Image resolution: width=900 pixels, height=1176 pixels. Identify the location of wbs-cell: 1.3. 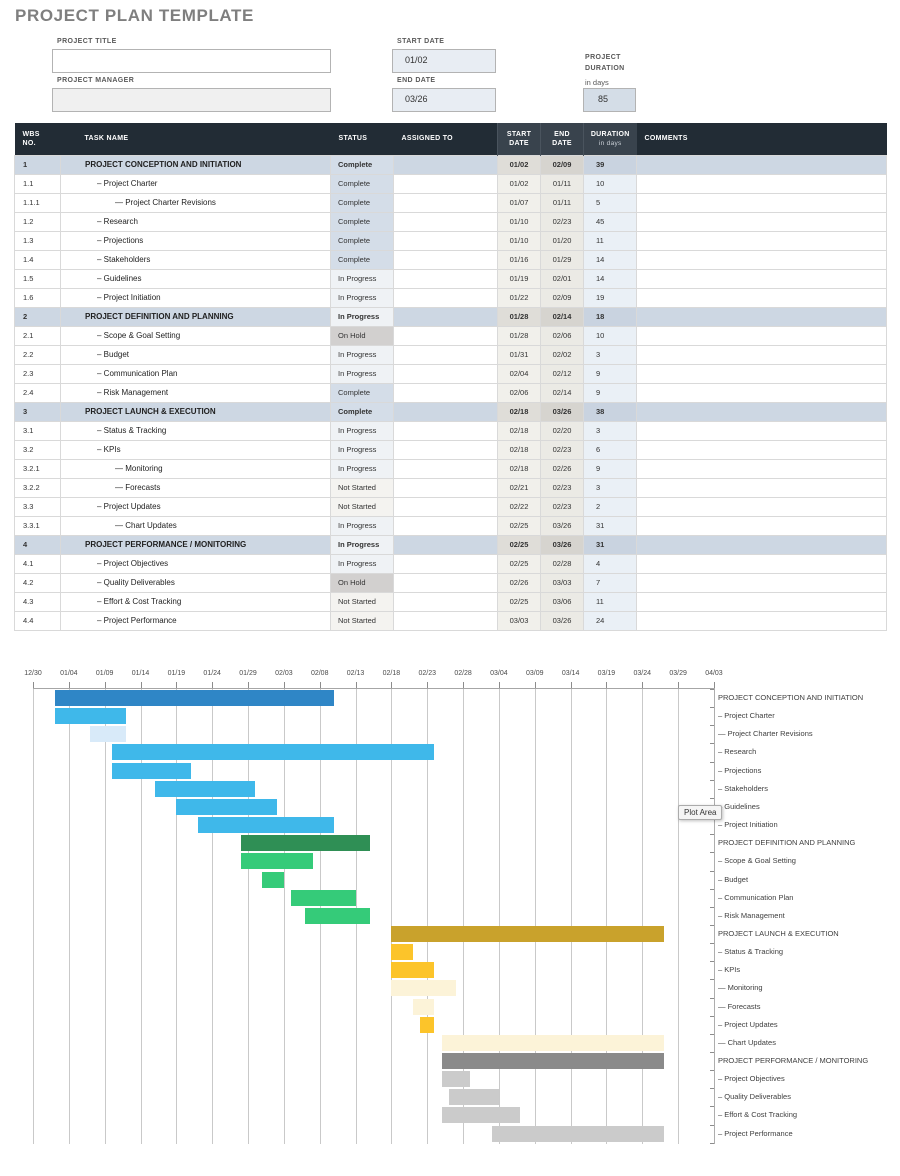
(37, 240).